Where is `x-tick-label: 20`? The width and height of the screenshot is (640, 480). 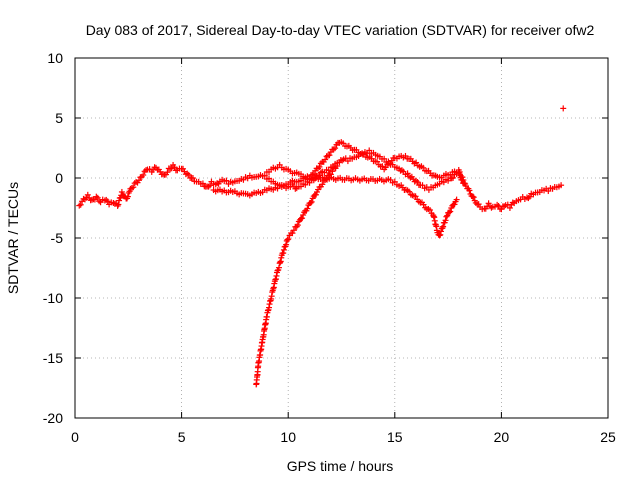
x-tick-label: 20 is located at coordinates (502, 437).